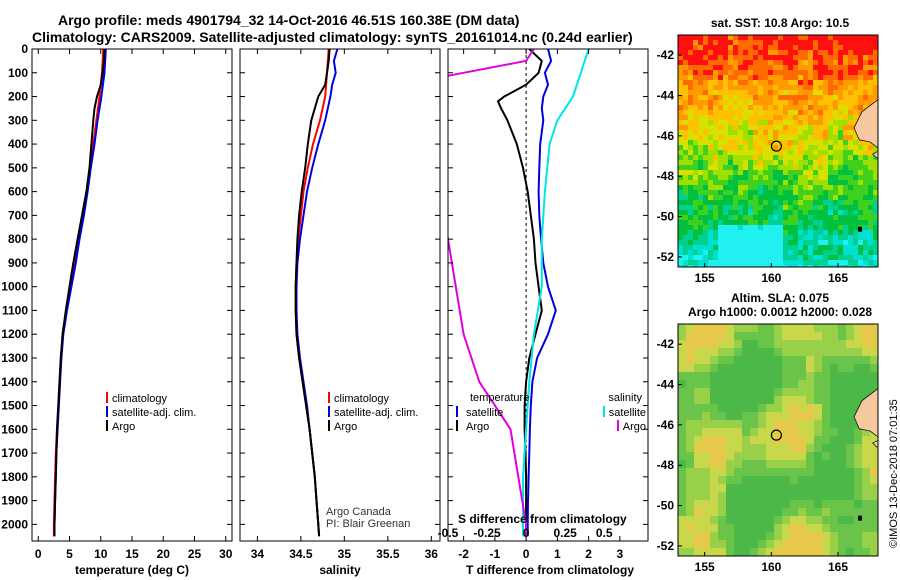  What do you see at coordinates (14, 287) in the screenshot?
I see `y-tick-label: 1000` at bounding box center [14, 287].